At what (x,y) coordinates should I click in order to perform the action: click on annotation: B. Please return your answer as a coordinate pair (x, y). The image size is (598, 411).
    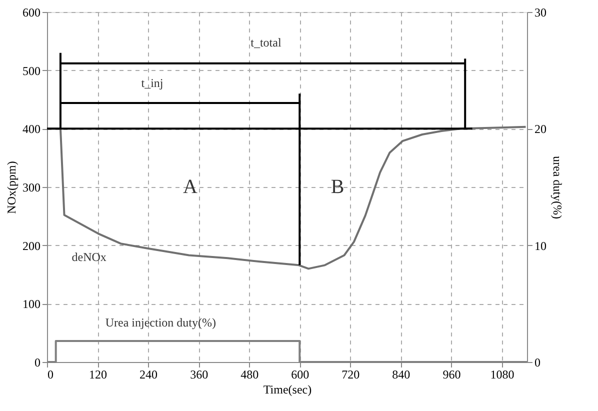
    Looking at the image, I should click on (337, 187).